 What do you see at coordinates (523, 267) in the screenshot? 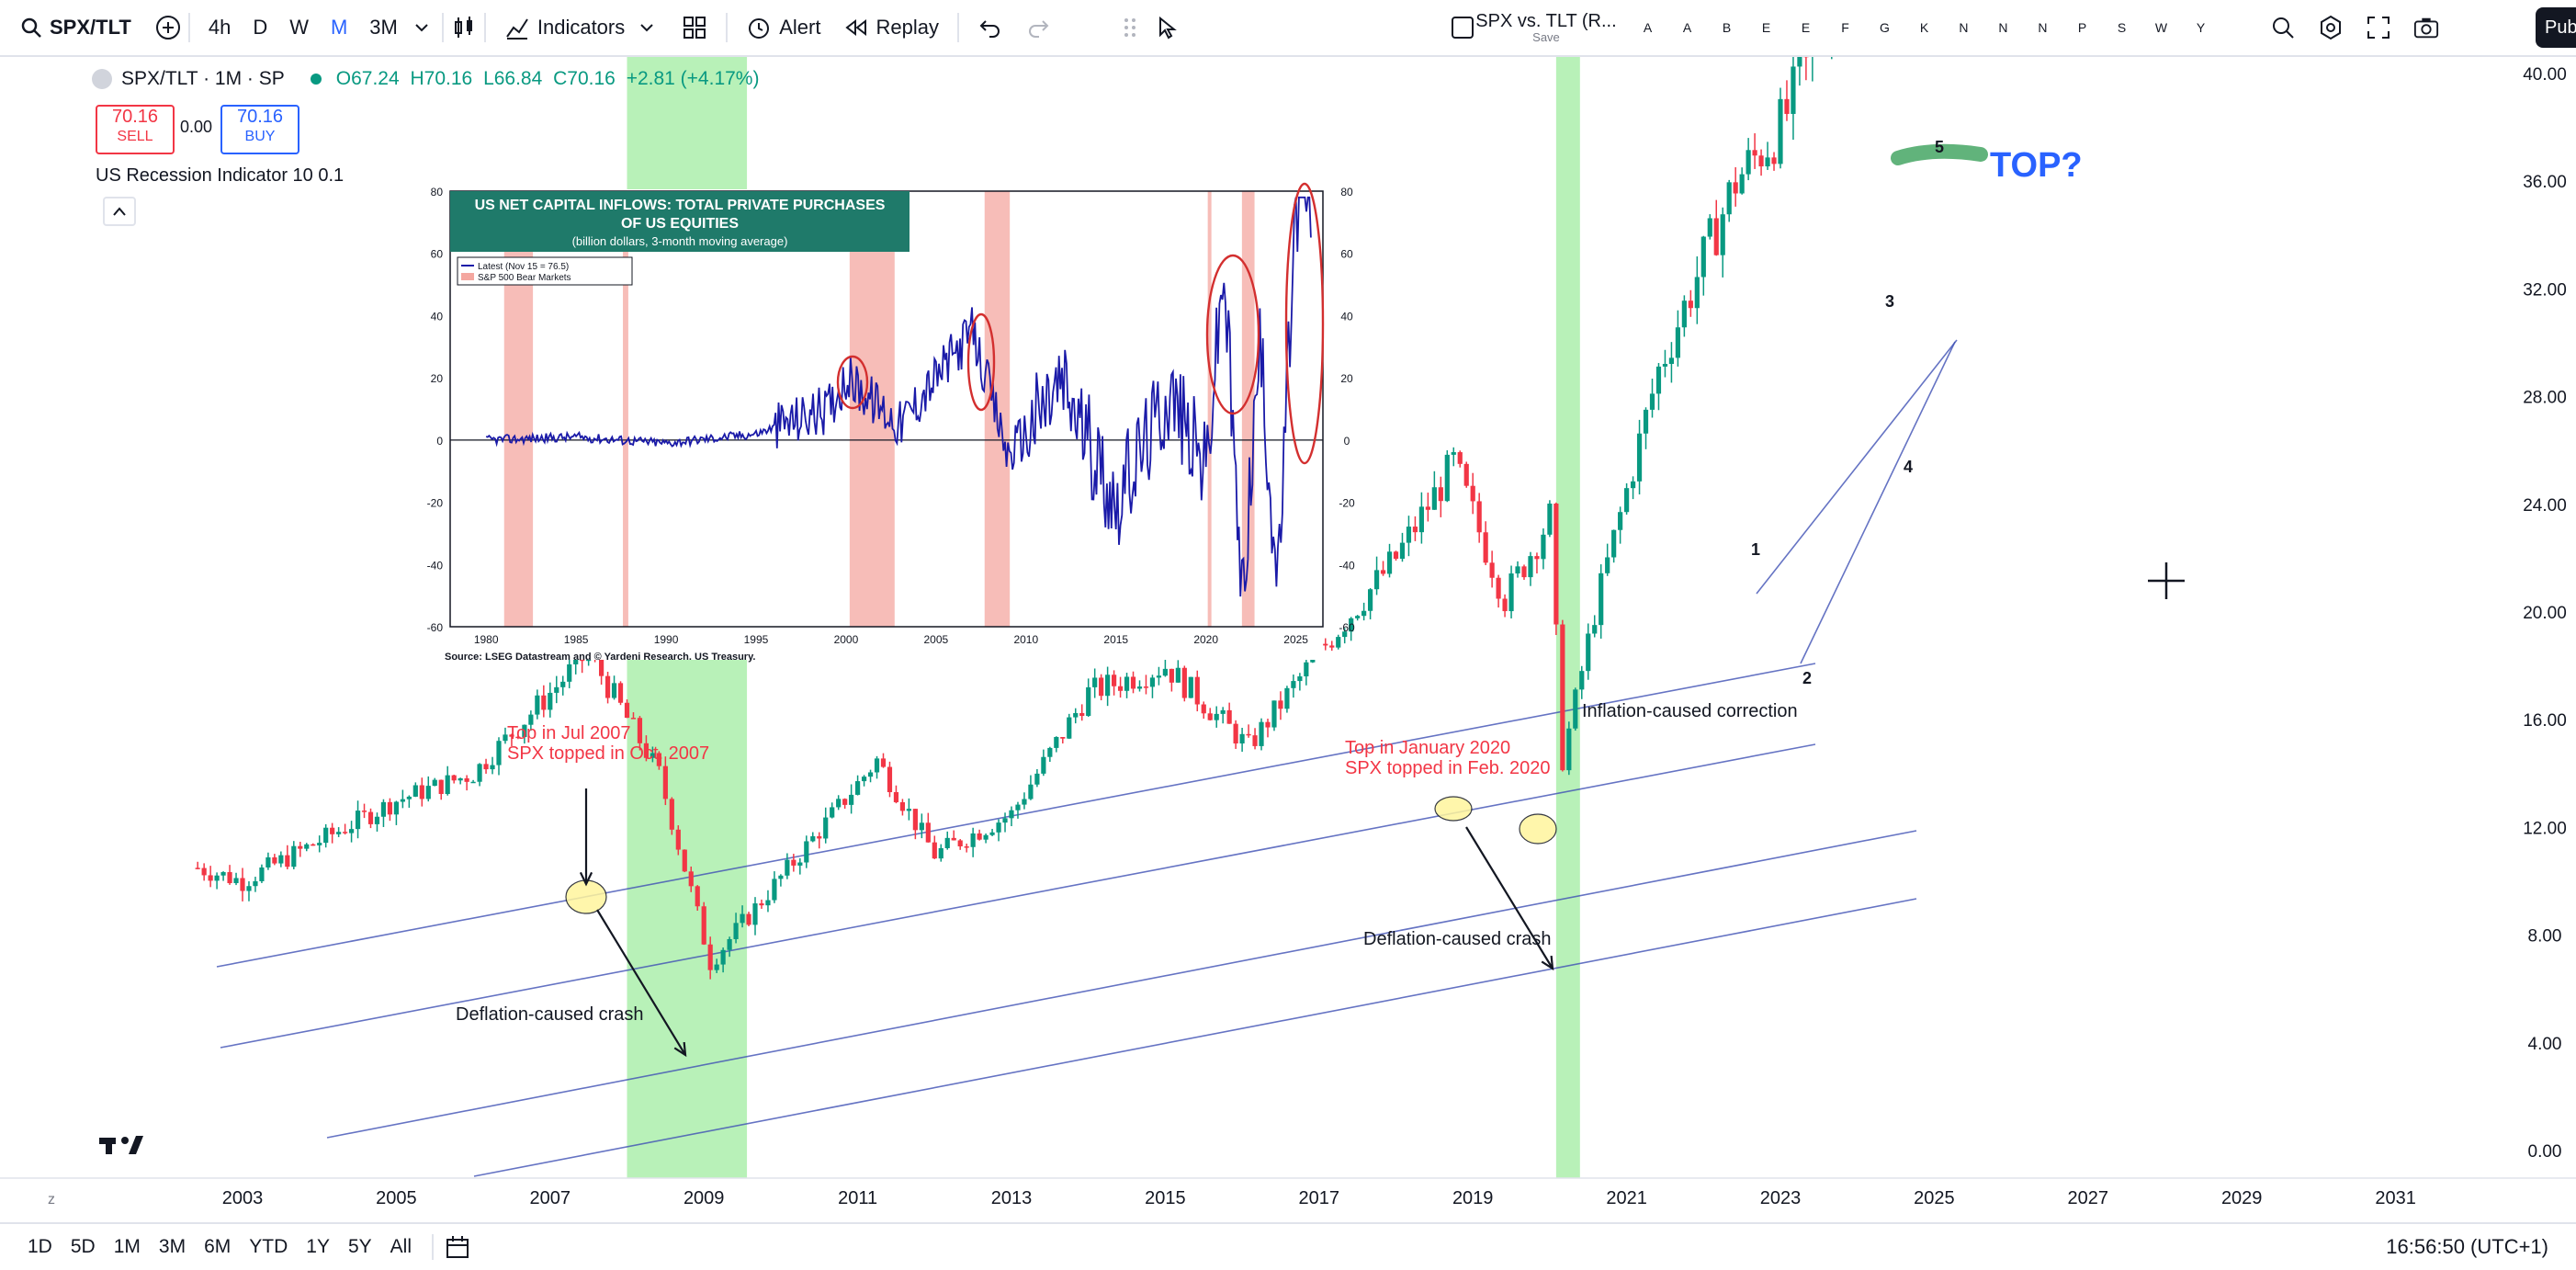
I see `inset-legend-latest: Latest (Nov 15 = 76.5)` at bounding box center [523, 267].